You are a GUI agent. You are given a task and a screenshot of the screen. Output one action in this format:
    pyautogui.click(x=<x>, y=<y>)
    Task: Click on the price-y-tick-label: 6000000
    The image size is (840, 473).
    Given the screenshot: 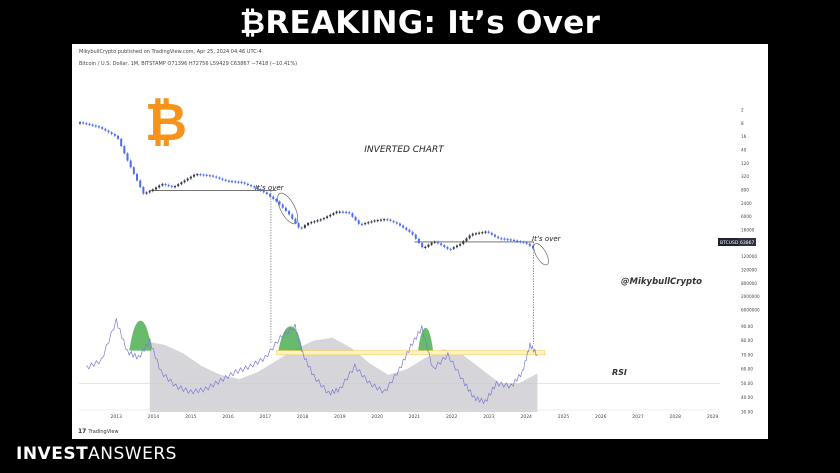 What is the action you would take?
    pyautogui.click(x=750, y=310)
    